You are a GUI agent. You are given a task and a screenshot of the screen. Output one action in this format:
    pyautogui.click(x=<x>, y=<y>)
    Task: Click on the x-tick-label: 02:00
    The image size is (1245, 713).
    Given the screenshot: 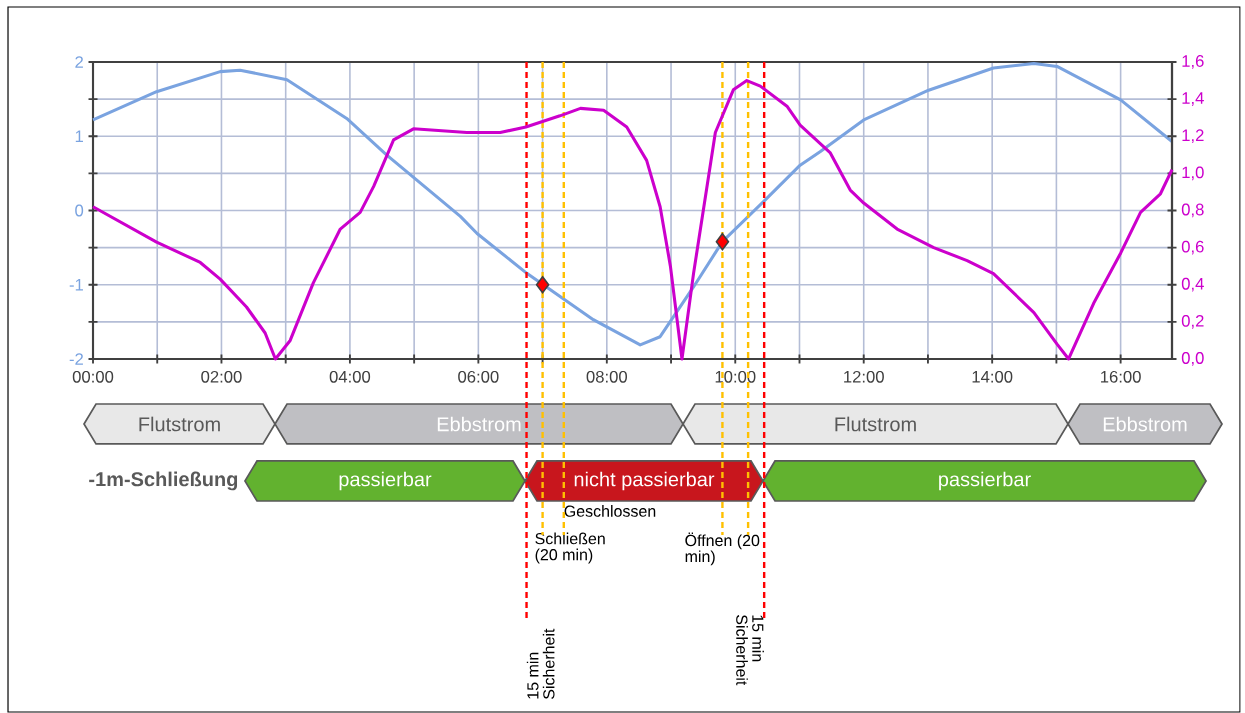 What is the action you would take?
    pyautogui.click(x=221, y=376)
    